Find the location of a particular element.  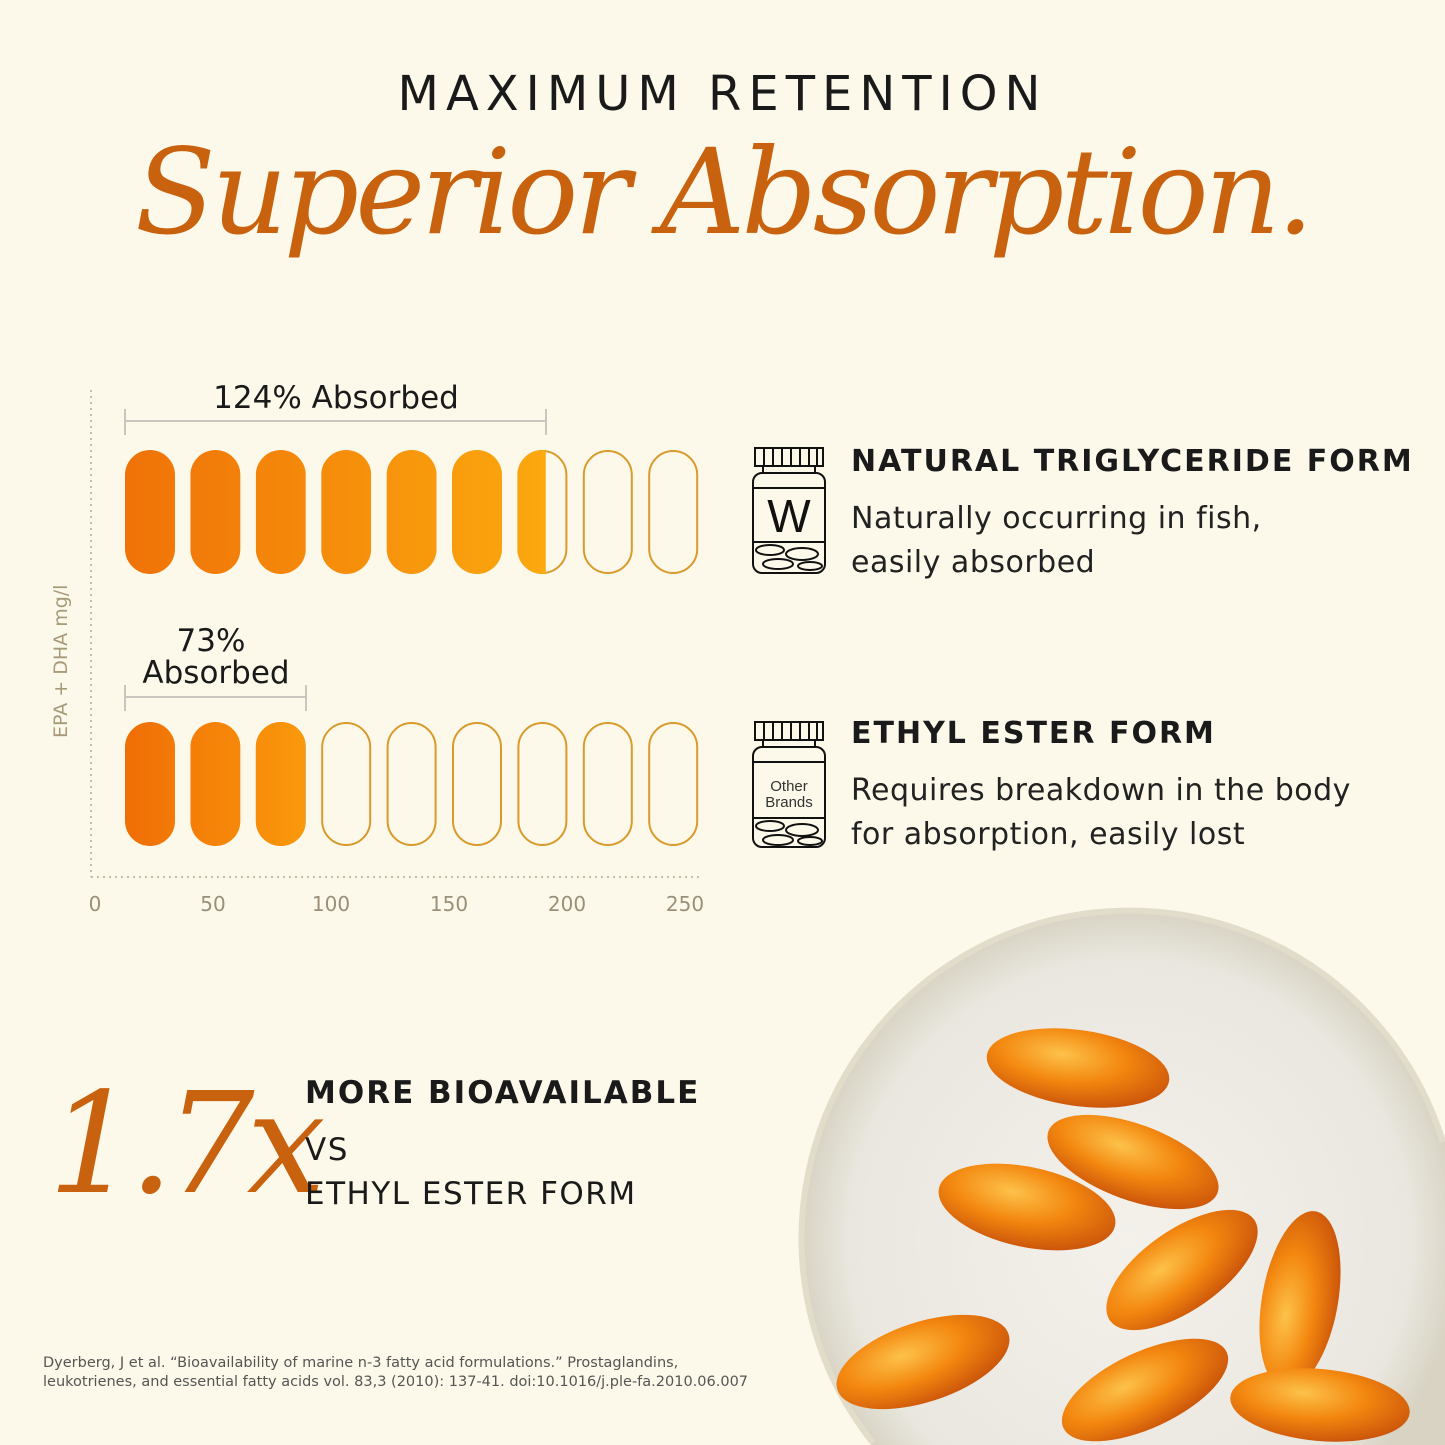

feature-body-line: Requires breakdown in the body is located at coordinates (1101, 790).